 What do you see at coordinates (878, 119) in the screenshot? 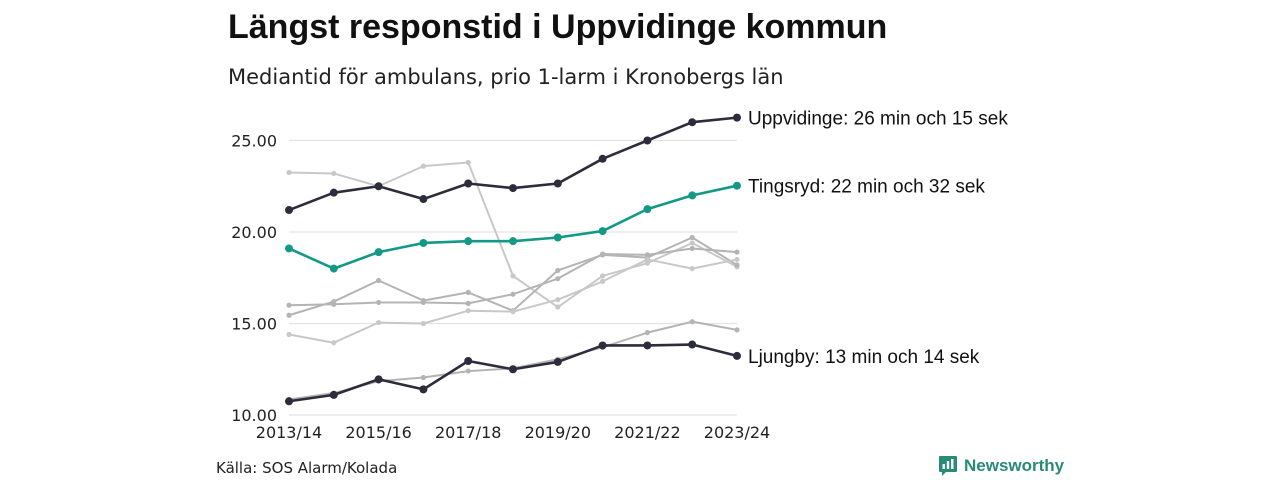
I see `series-end-label: Uppvidinge: 26 min och 15 sek` at bounding box center [878, 119].